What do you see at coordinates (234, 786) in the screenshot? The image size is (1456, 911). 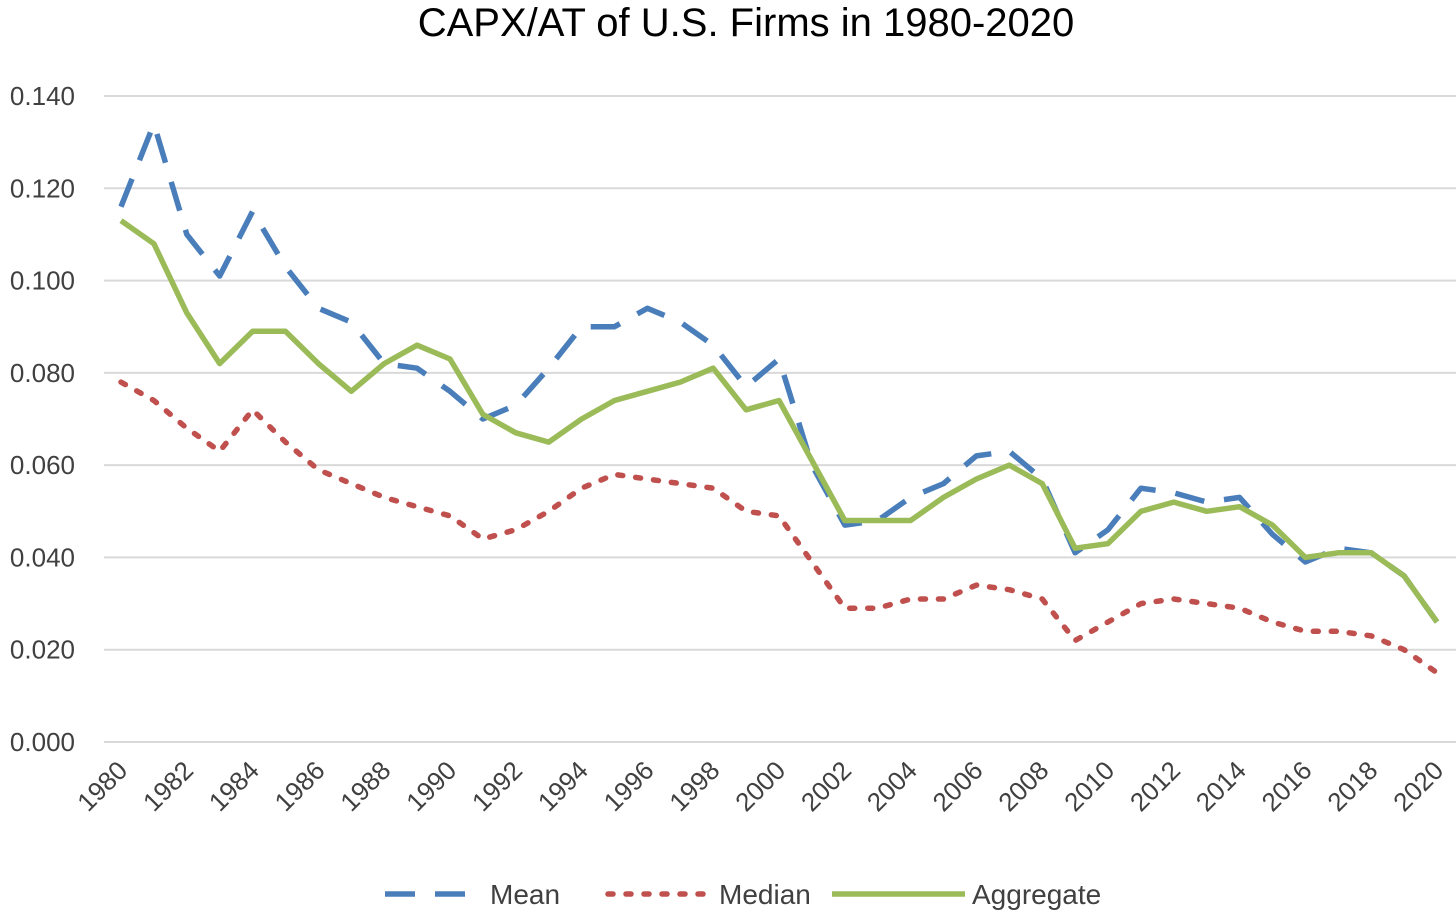 I see `x-tick-label: 1984` at bounding box center [234, 786].